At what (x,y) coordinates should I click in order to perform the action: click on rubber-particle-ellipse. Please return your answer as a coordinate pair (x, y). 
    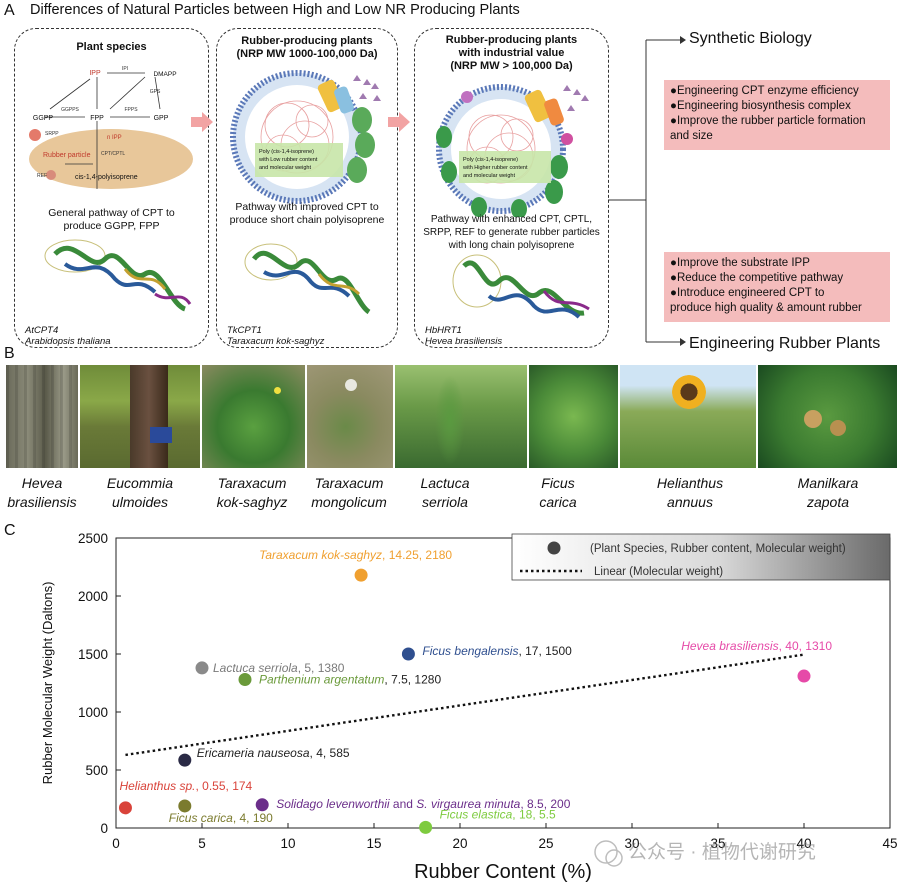
    Looking at the image, I should click on (111, 159).